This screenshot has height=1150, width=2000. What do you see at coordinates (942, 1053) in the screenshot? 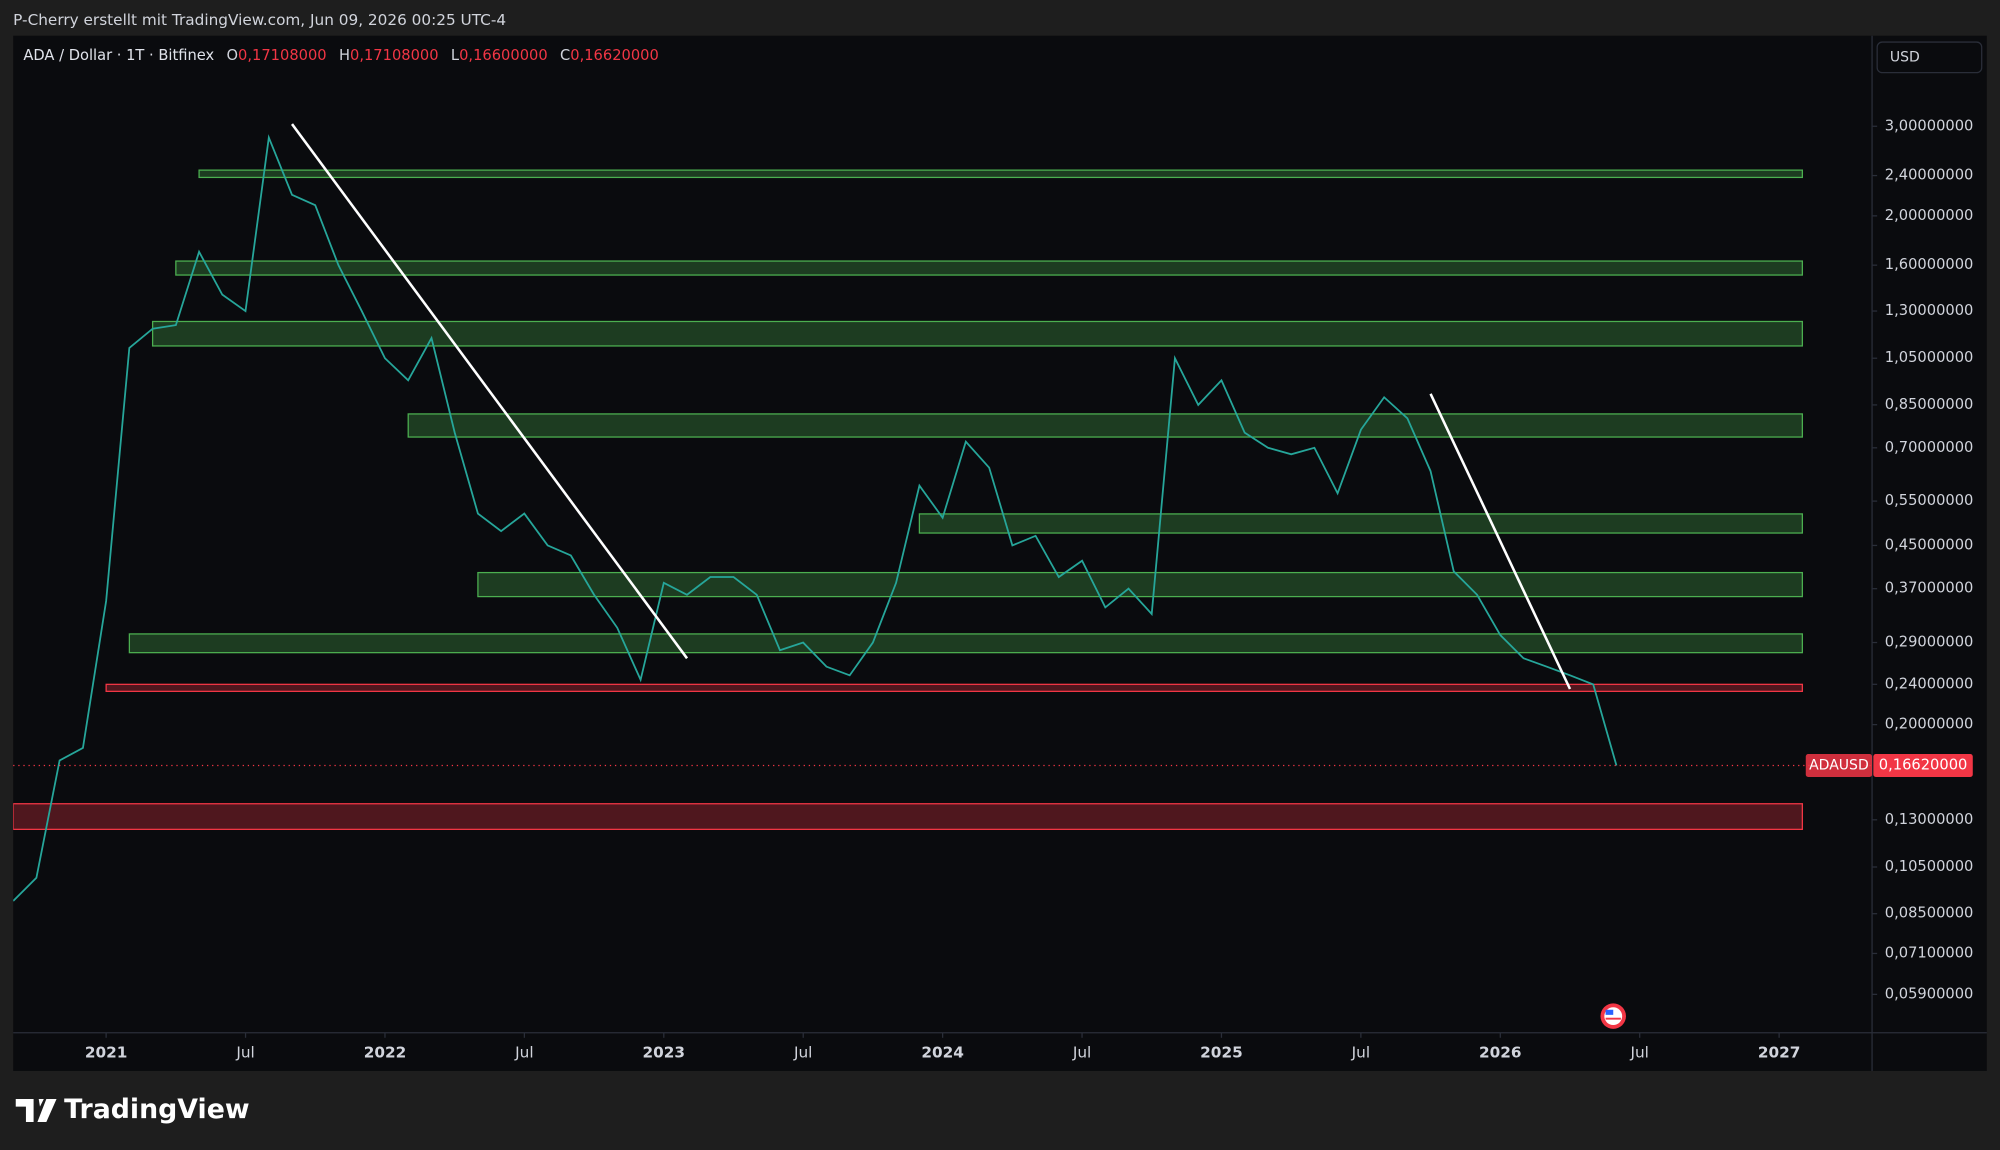
I see `x-tick-label: 2024` at bounding box center [942, 1053].